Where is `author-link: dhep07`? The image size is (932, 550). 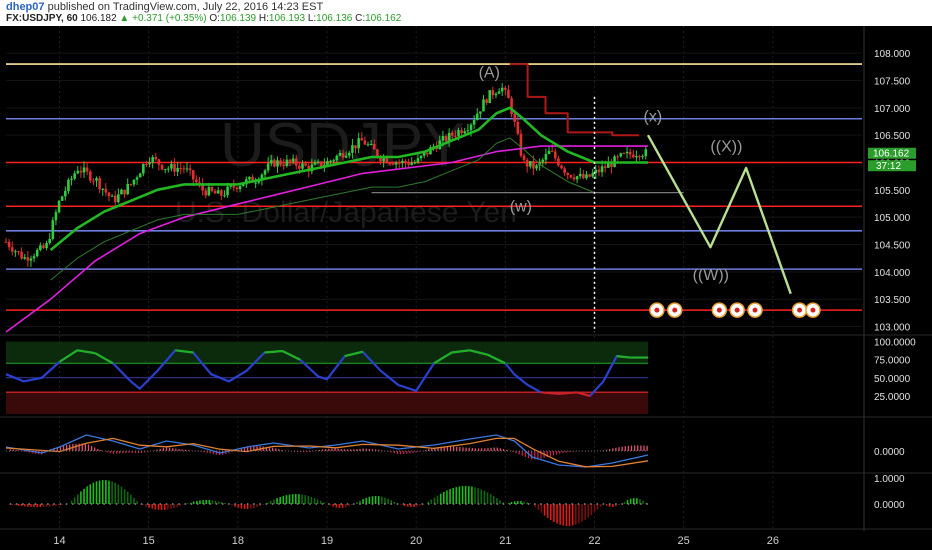 author-link: dhep07 is located at coordinates (25, 7).